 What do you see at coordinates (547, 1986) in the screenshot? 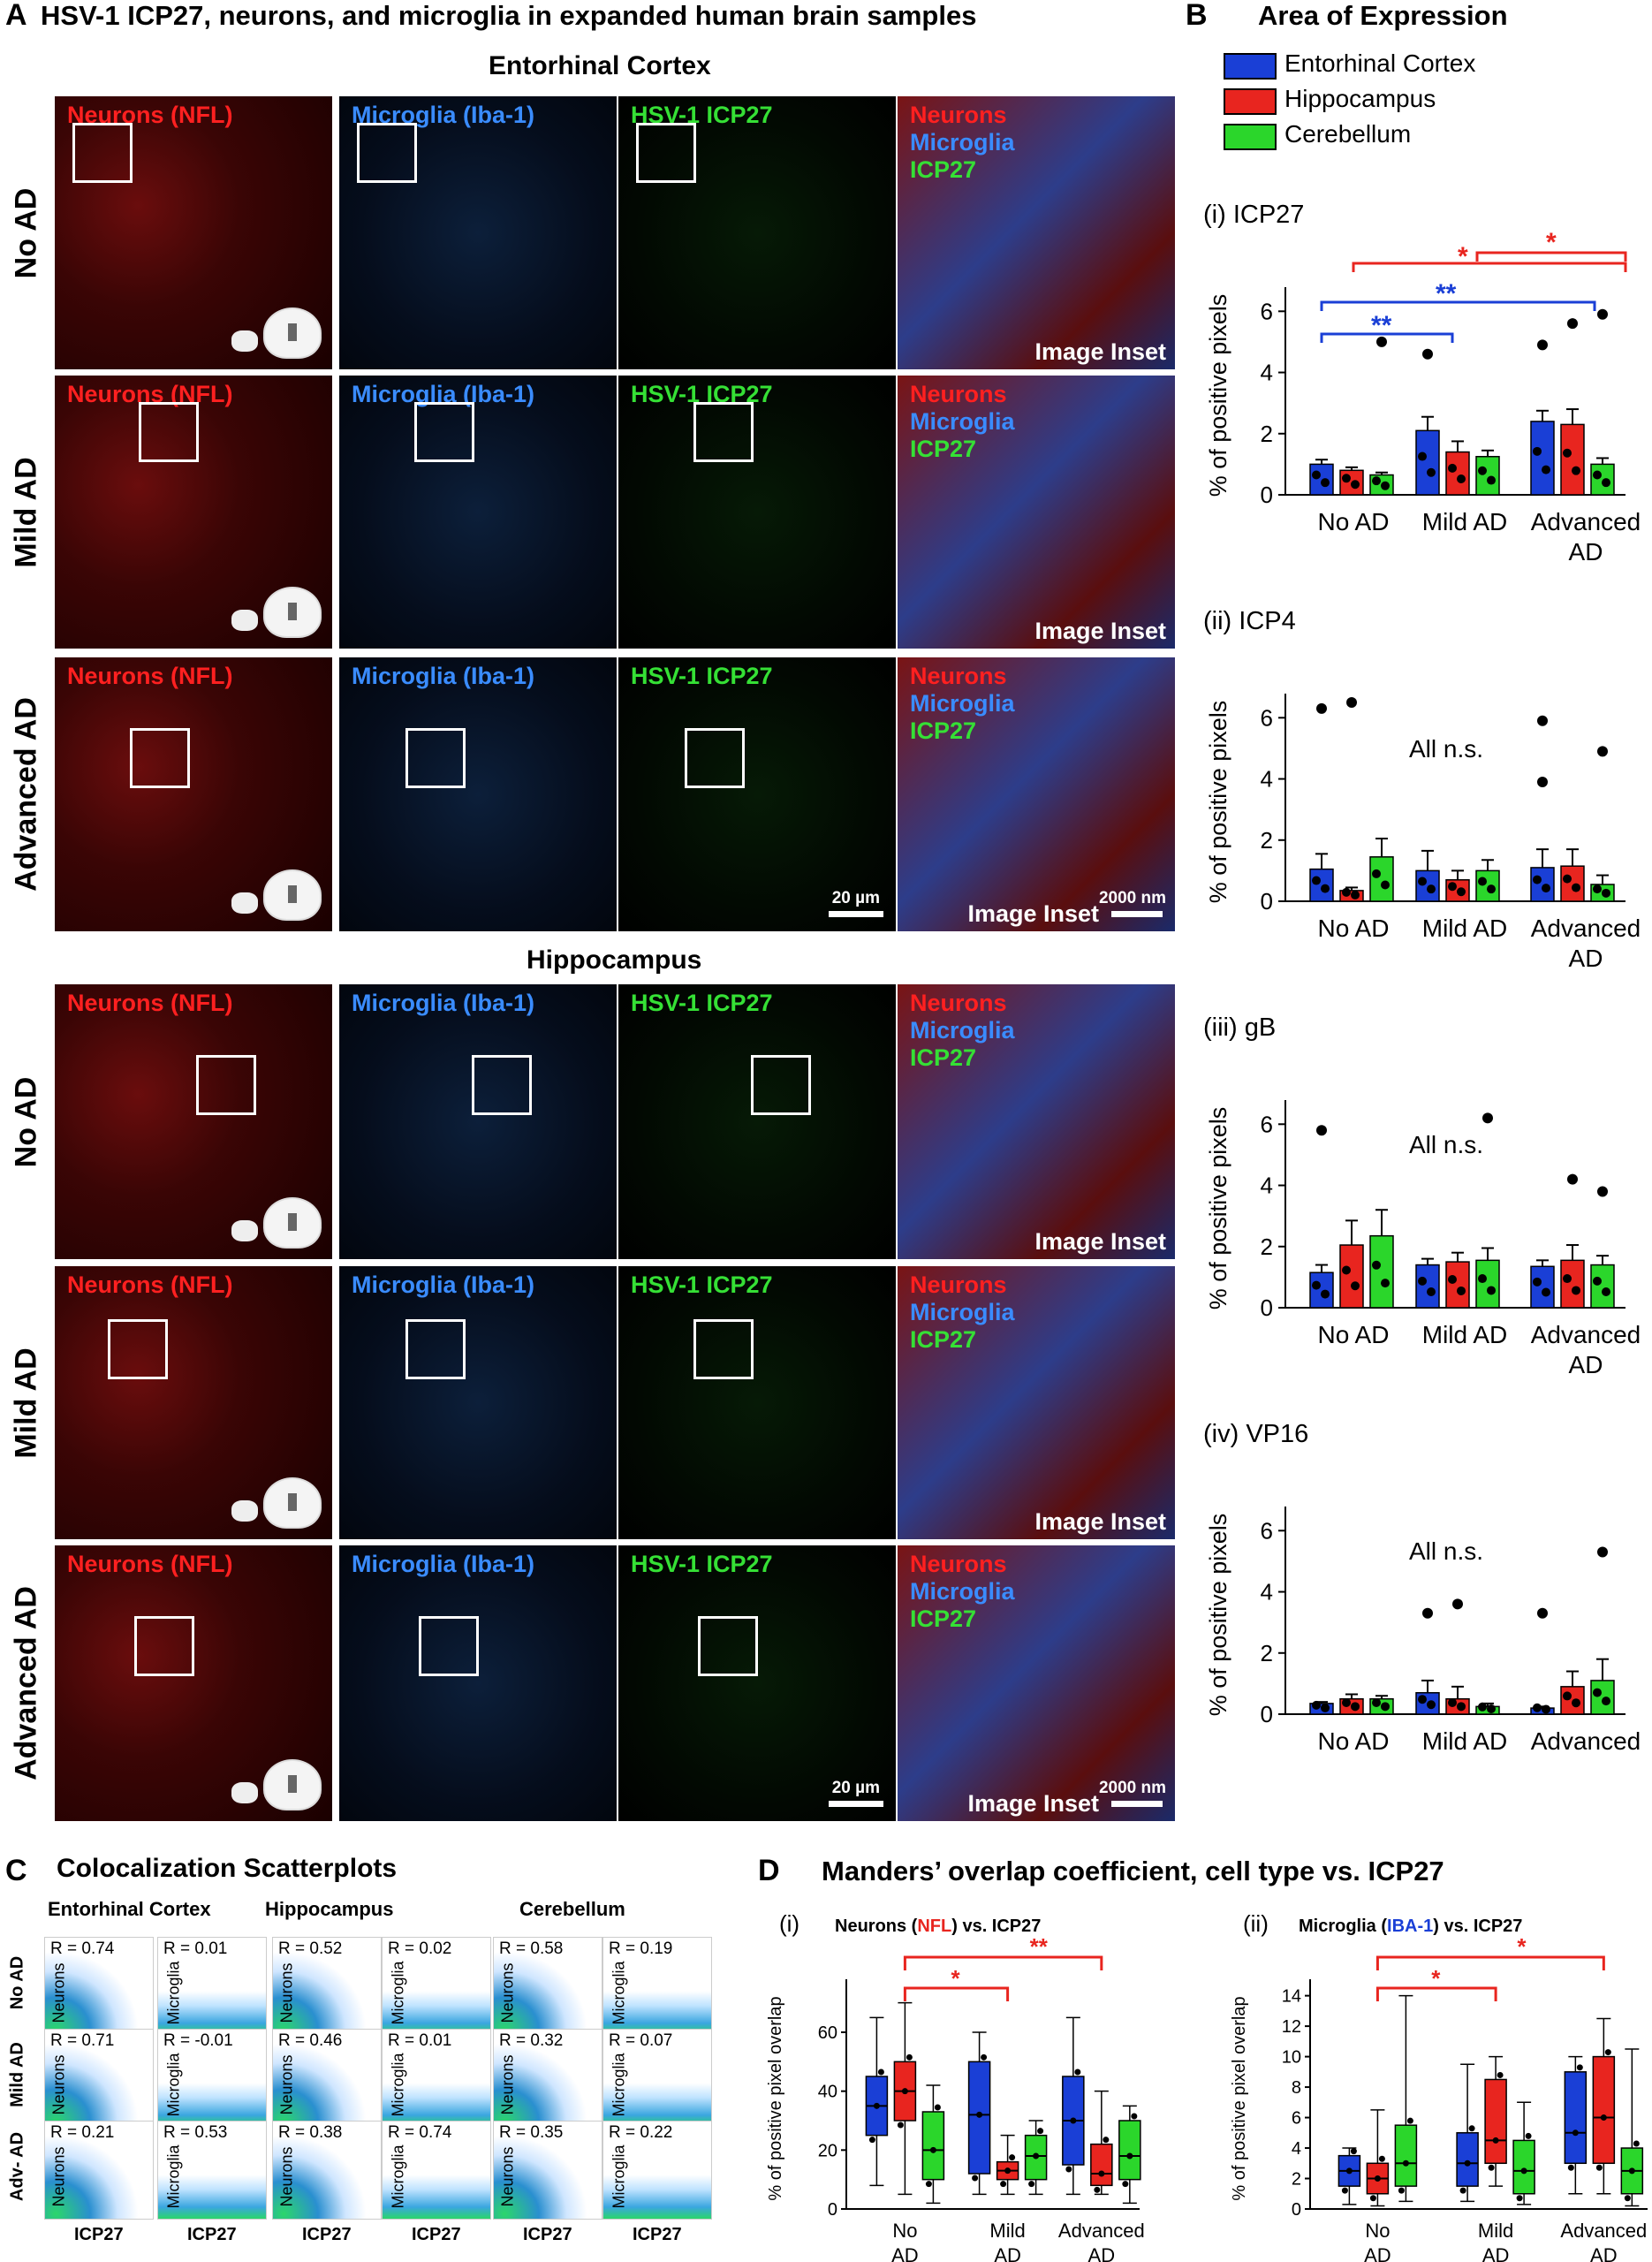
I see `scatter-plot: R = 0.58 Neurons` at bounding box center [547, 1986].